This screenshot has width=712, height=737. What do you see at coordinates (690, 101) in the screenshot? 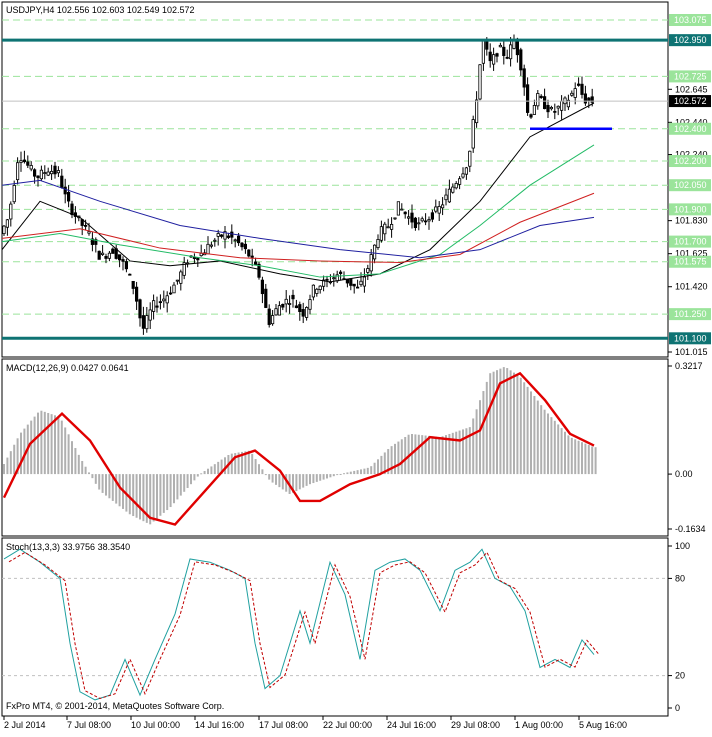
I see `price-tag-label: 102.572` at bounding box center [690, 101].